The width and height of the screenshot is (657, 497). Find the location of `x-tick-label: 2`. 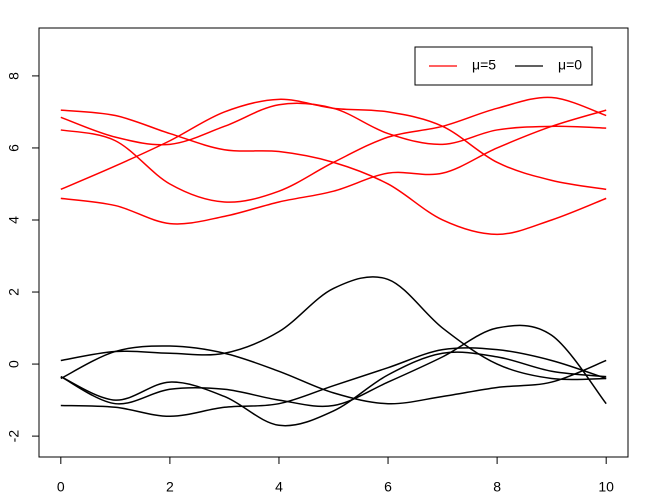

x-tick-label: 2 is located at coordinates (170, 487).